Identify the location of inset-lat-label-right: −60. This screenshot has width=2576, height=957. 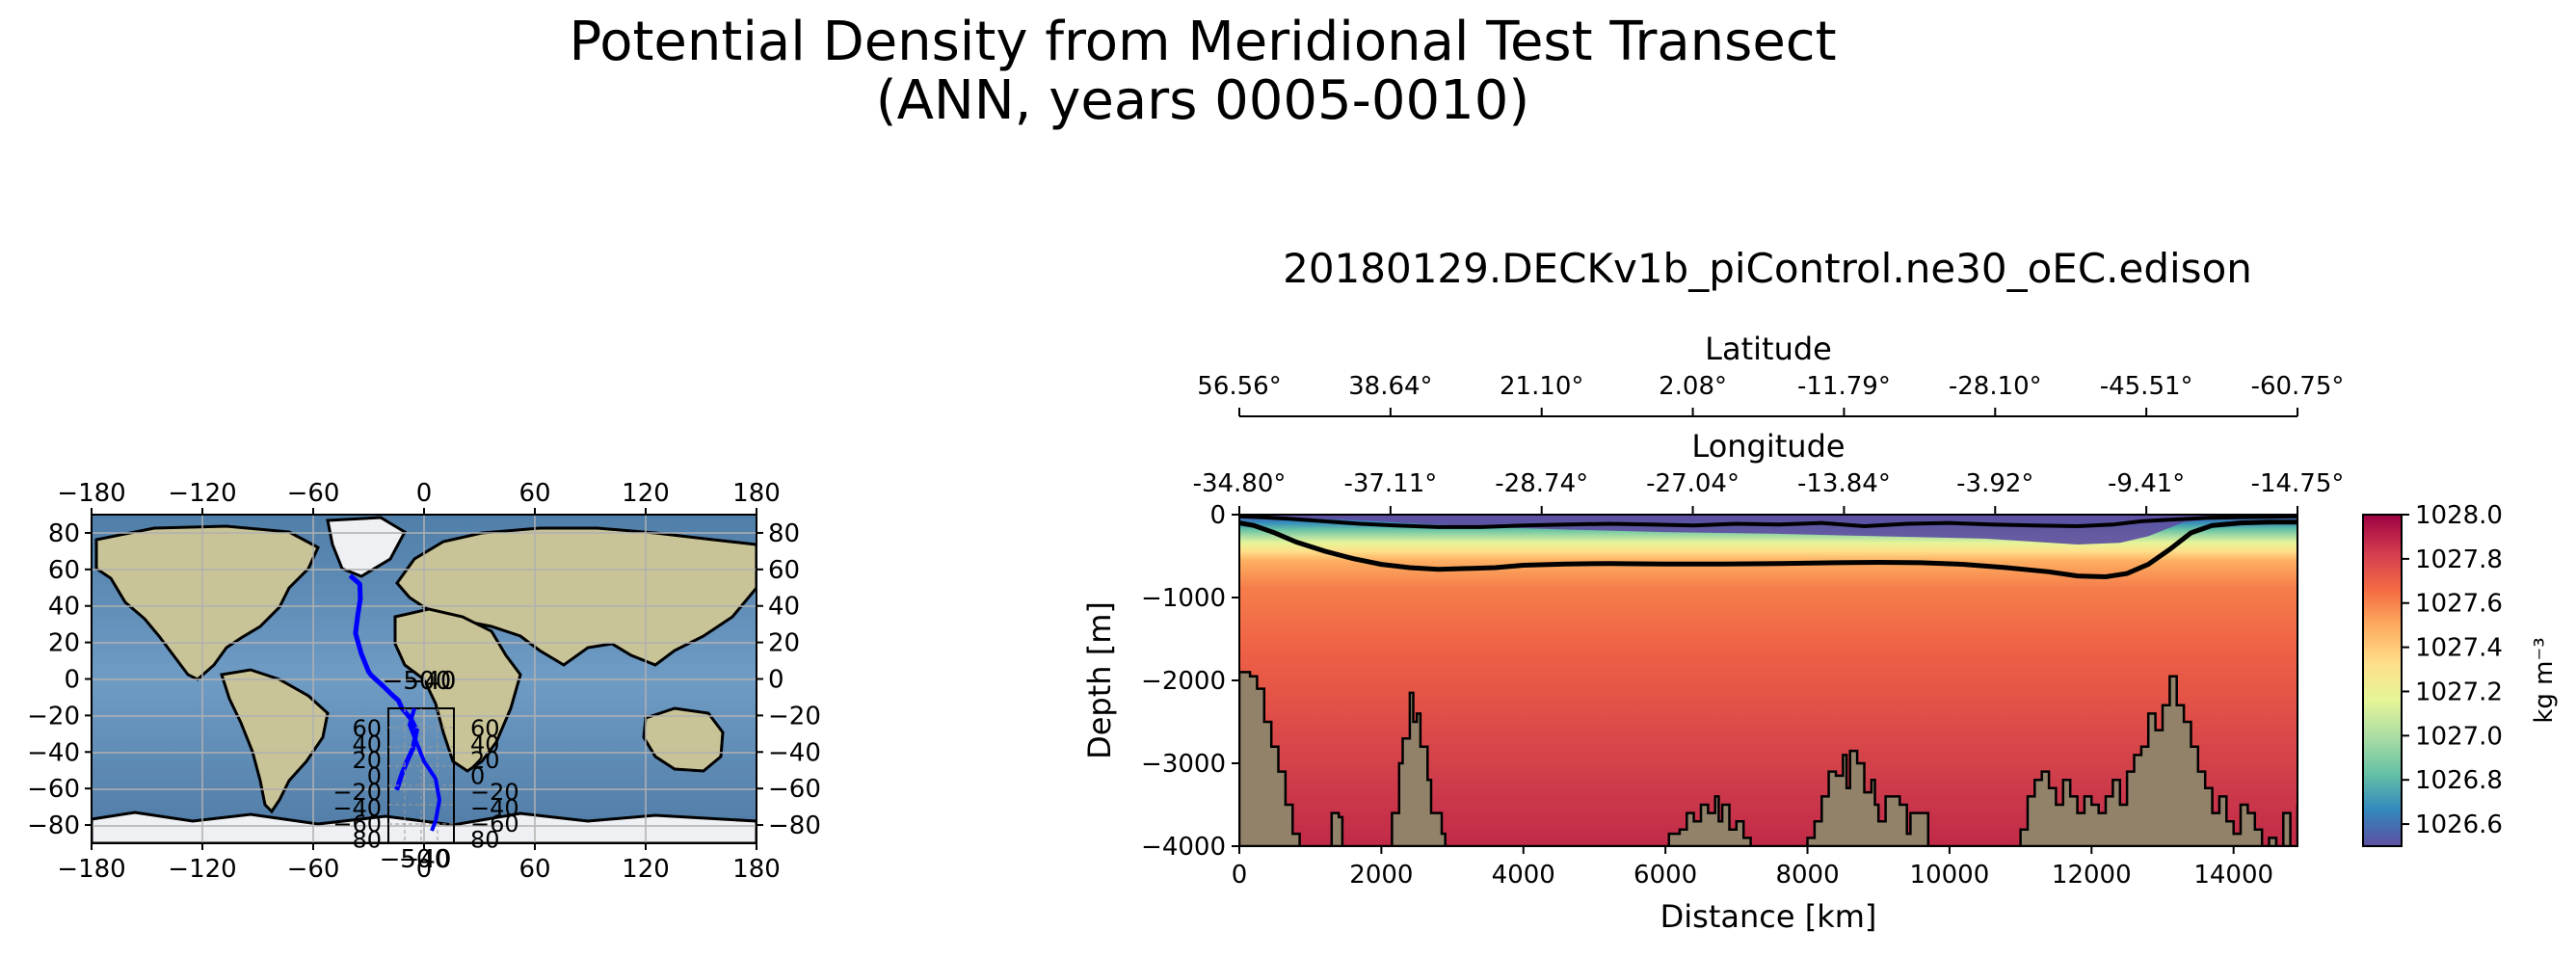
(494, 824).